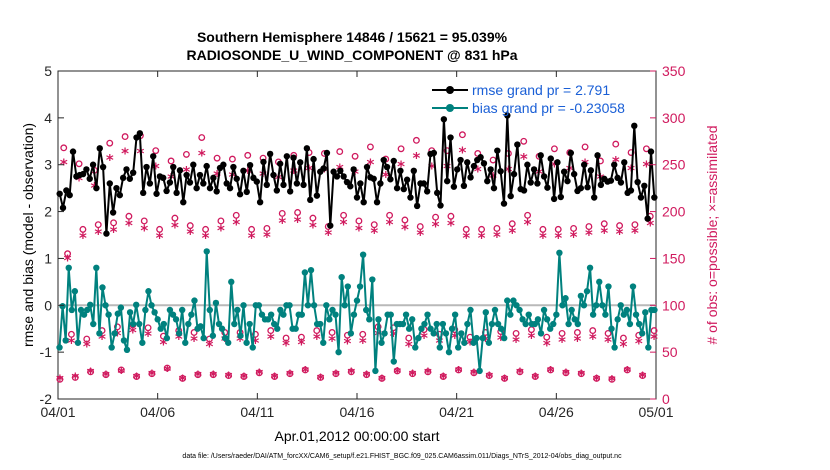 This screenshot has height=470, width=830. I want to click on legend-bias-marker, so click(450, 108).